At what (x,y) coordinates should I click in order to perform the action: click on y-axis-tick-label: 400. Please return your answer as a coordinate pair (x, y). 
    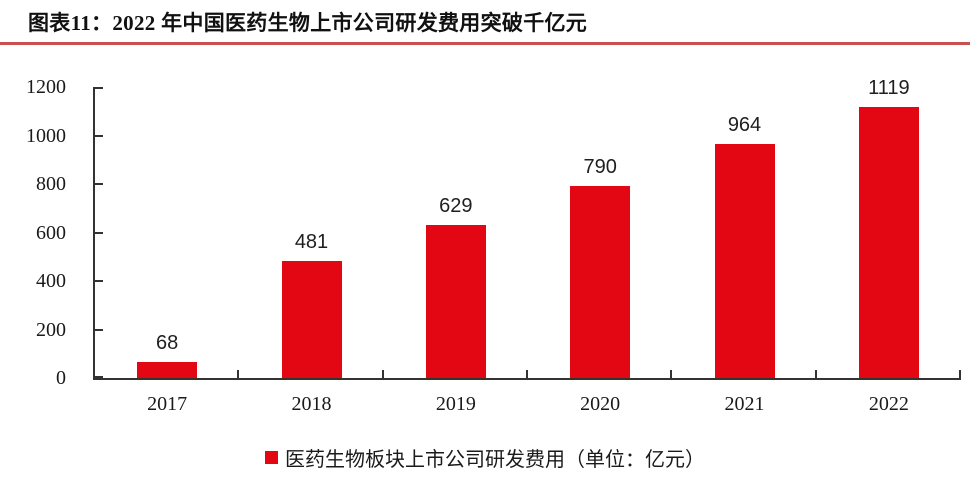
    Looking at the image, I should click on (51, 281).